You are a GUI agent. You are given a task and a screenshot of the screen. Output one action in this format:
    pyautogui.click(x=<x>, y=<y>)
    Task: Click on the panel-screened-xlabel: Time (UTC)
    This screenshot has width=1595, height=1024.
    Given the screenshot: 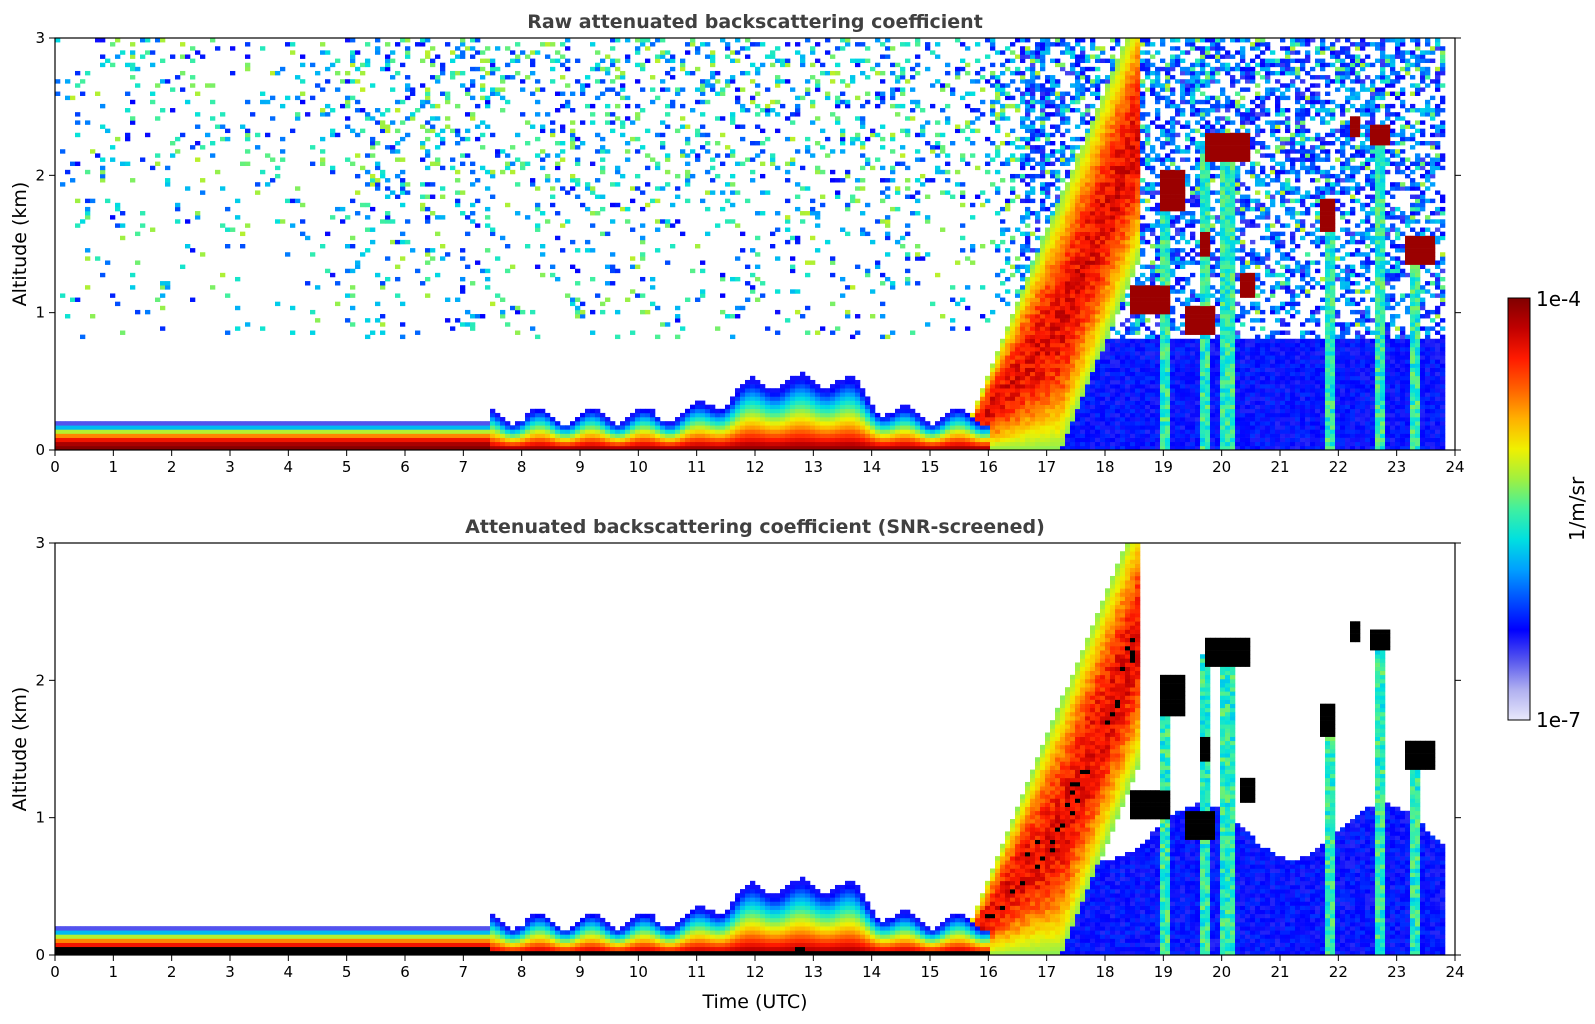 What is the action you would take?
    pyautogui.click(x=754, y=1002)
    